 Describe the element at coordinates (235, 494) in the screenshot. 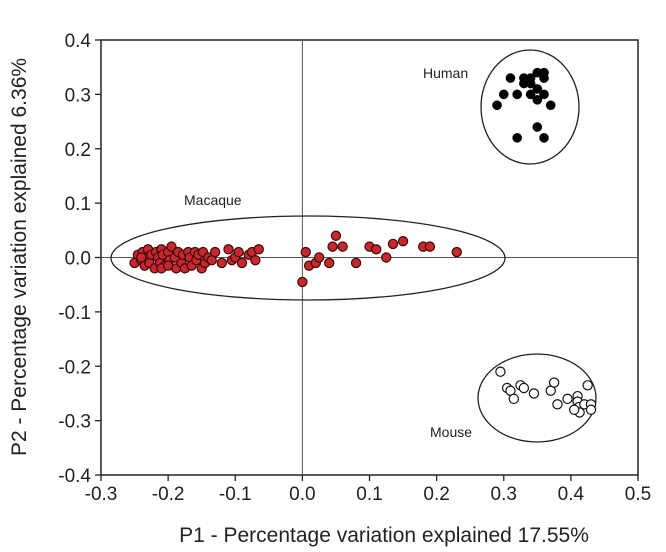

I see `x-tick-label: -0.1` at that location.